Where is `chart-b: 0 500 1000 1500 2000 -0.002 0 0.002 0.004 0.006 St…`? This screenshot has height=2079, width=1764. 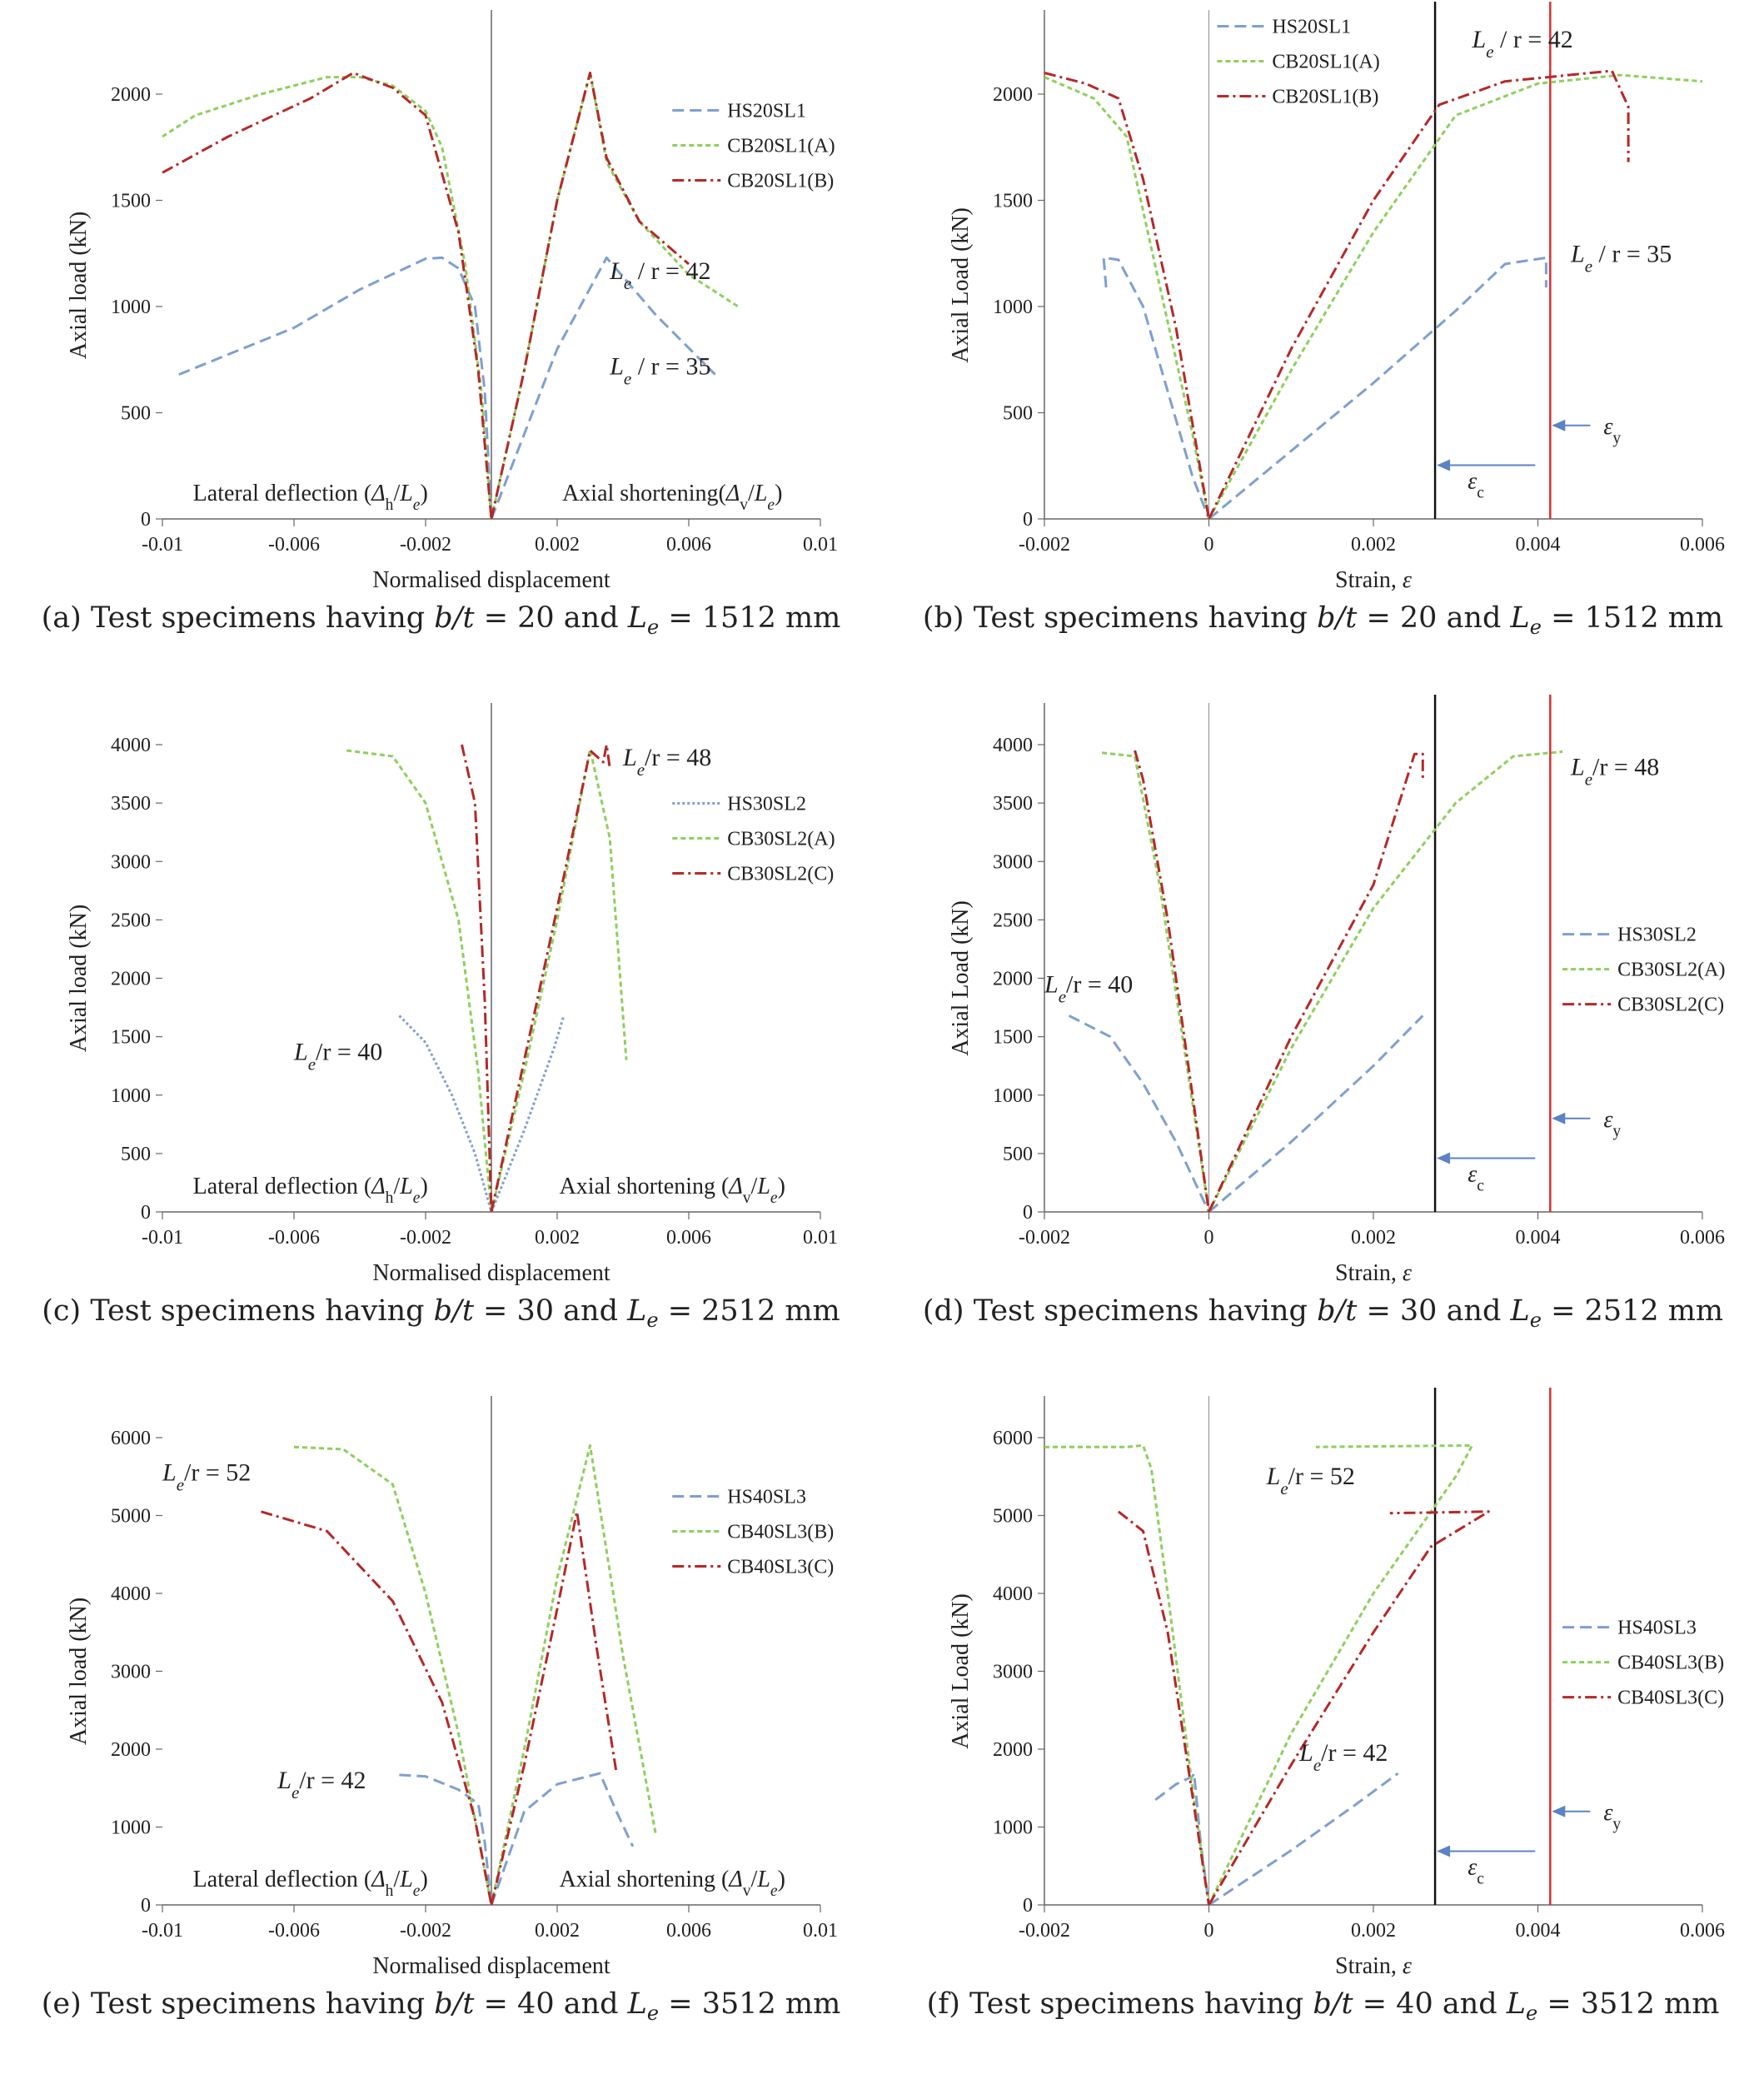 chart-b: 0 500 1000 1500 2000 -0.002 0 0.002 0.004 0.006 St… is located at coordinates (1336, 297).